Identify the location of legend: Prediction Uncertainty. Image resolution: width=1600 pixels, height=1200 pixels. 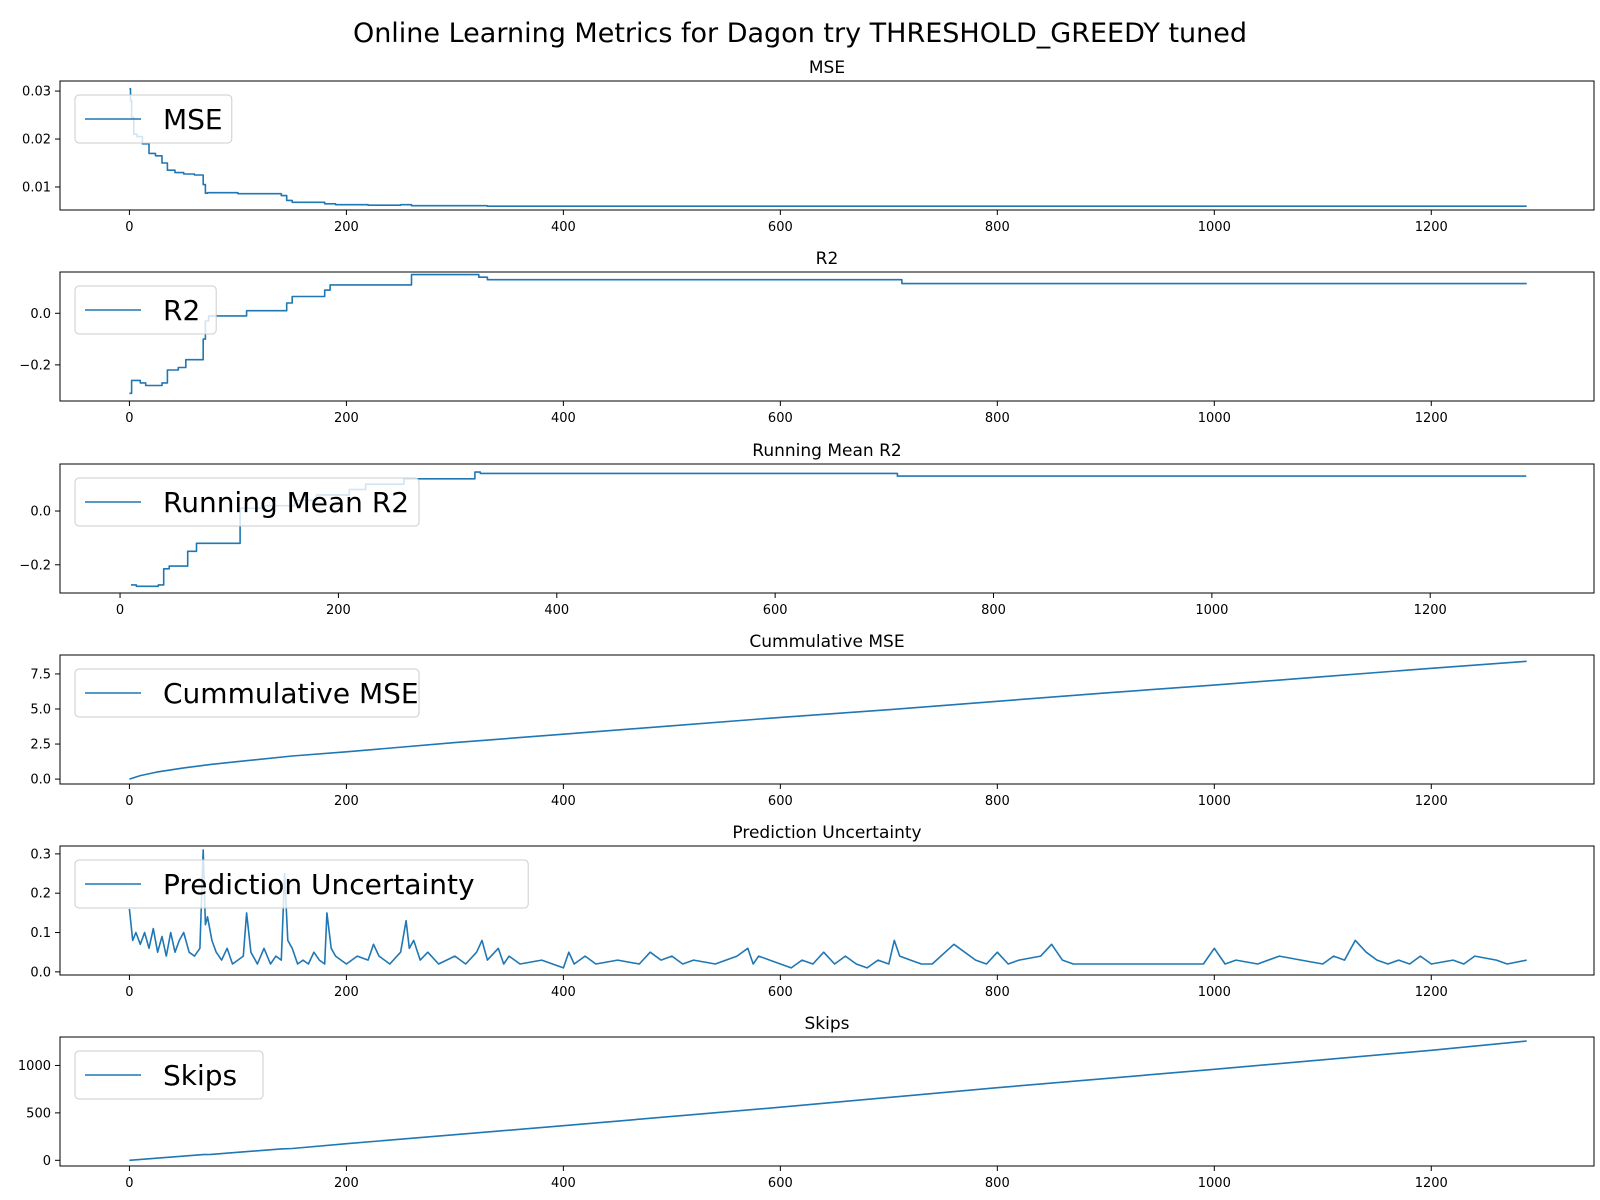
(301, 884).